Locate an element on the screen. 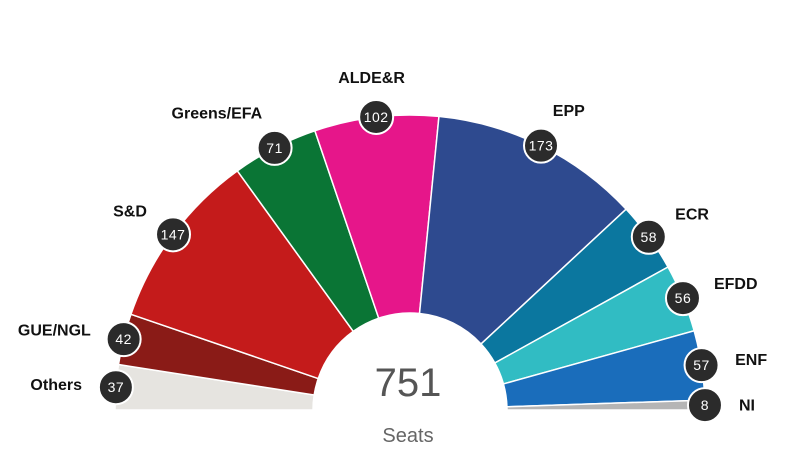 The width and height of the screenshot is (800, 450). label-others: Others is located at coordinates (56, 385).